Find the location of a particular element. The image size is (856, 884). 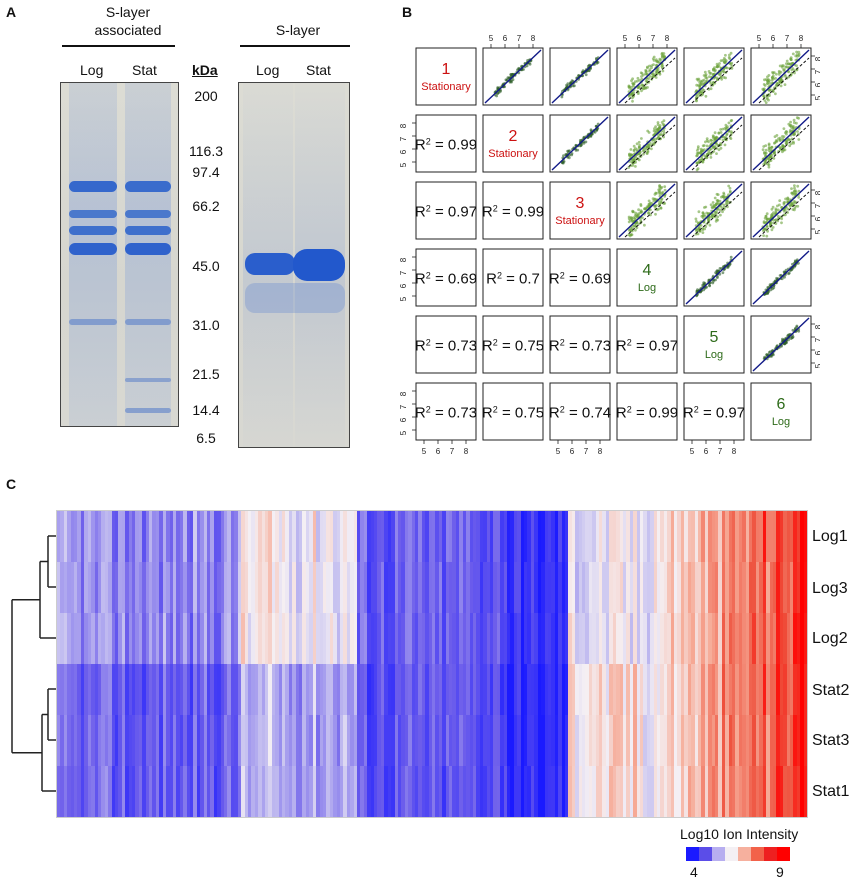

pairs-cell: 2 Stationary is located at coordinates (513, 143).